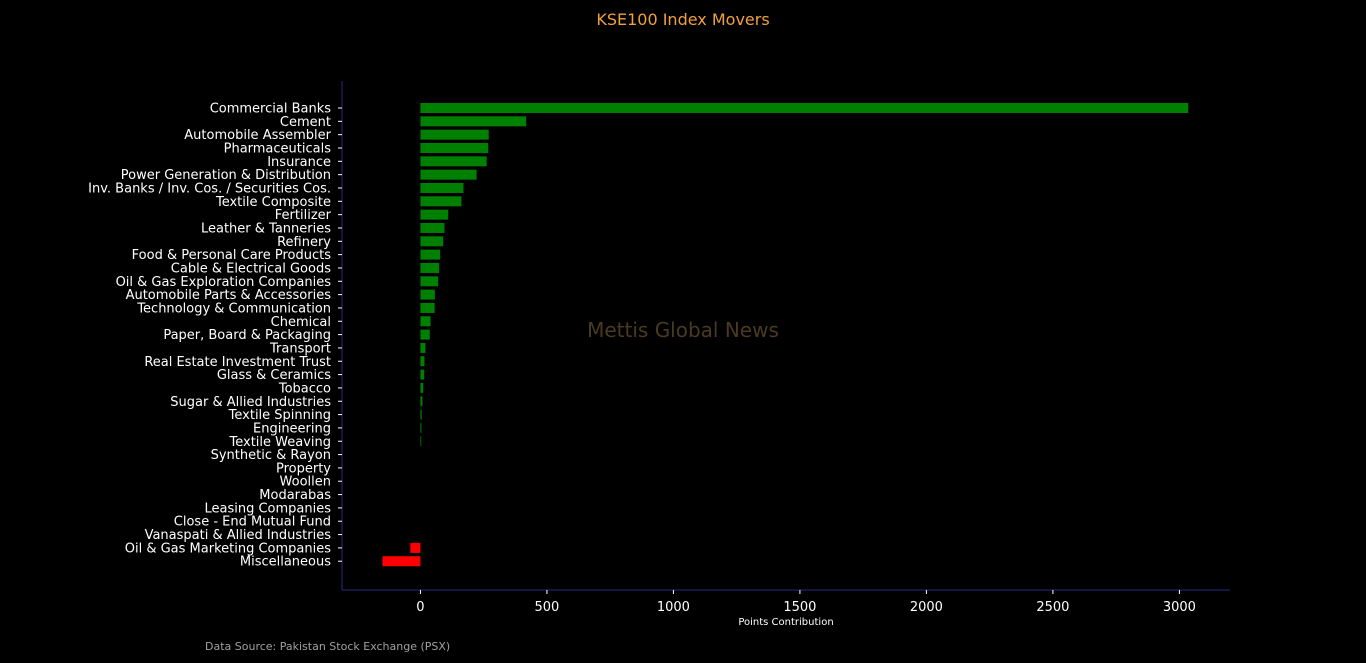 The width and height of the screenshot is (1366, 663). What do you see at coordinates (799, 607) in the screenshot?
I see `x-tick-label-3: 1500` at bounding box center [799, 607].